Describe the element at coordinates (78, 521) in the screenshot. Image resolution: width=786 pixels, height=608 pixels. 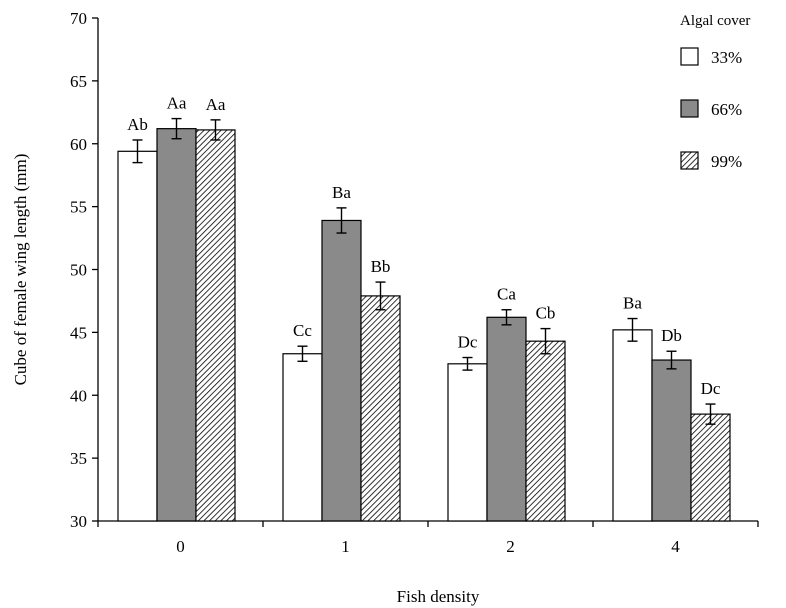
I see `y-tick-label: 30` at that location.